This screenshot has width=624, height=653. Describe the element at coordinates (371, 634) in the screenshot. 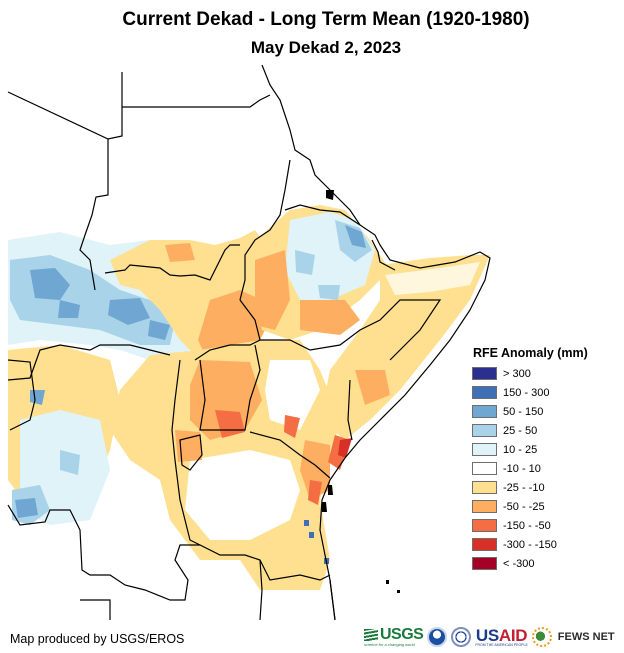

I see `usgs-wave-icon` at that location.